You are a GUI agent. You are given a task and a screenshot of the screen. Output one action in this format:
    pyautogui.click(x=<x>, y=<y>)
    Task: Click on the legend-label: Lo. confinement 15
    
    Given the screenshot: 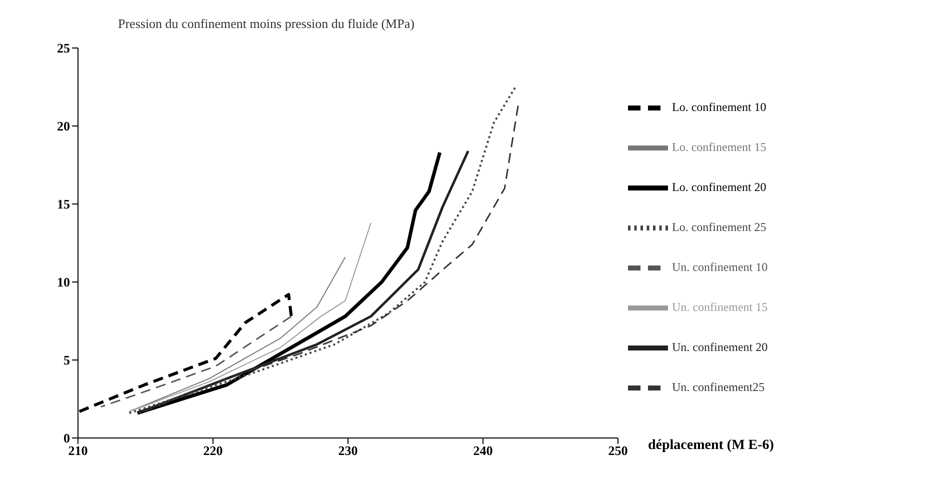 What is the action you would take?
    pyautogui.click(x=719, y=147)
    